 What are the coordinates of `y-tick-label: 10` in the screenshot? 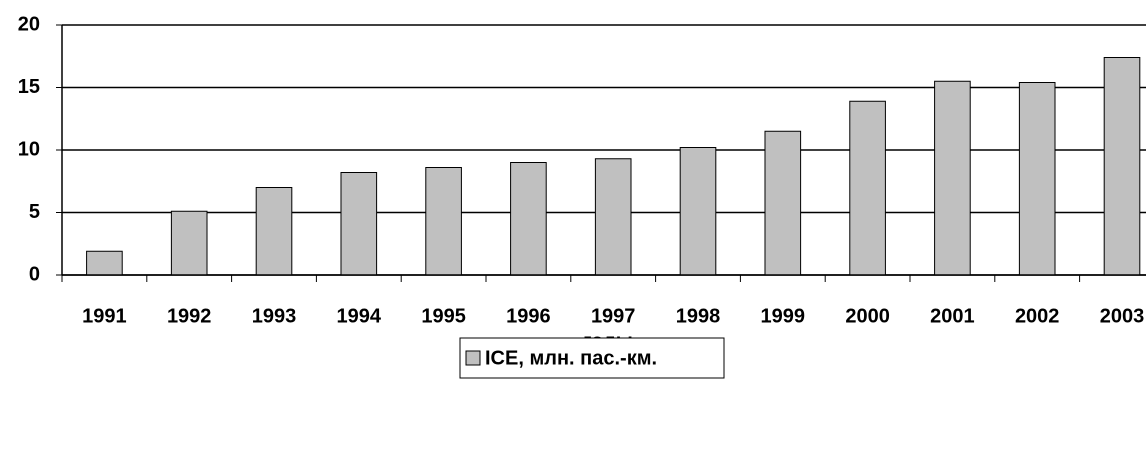 It's located at (29, 149).